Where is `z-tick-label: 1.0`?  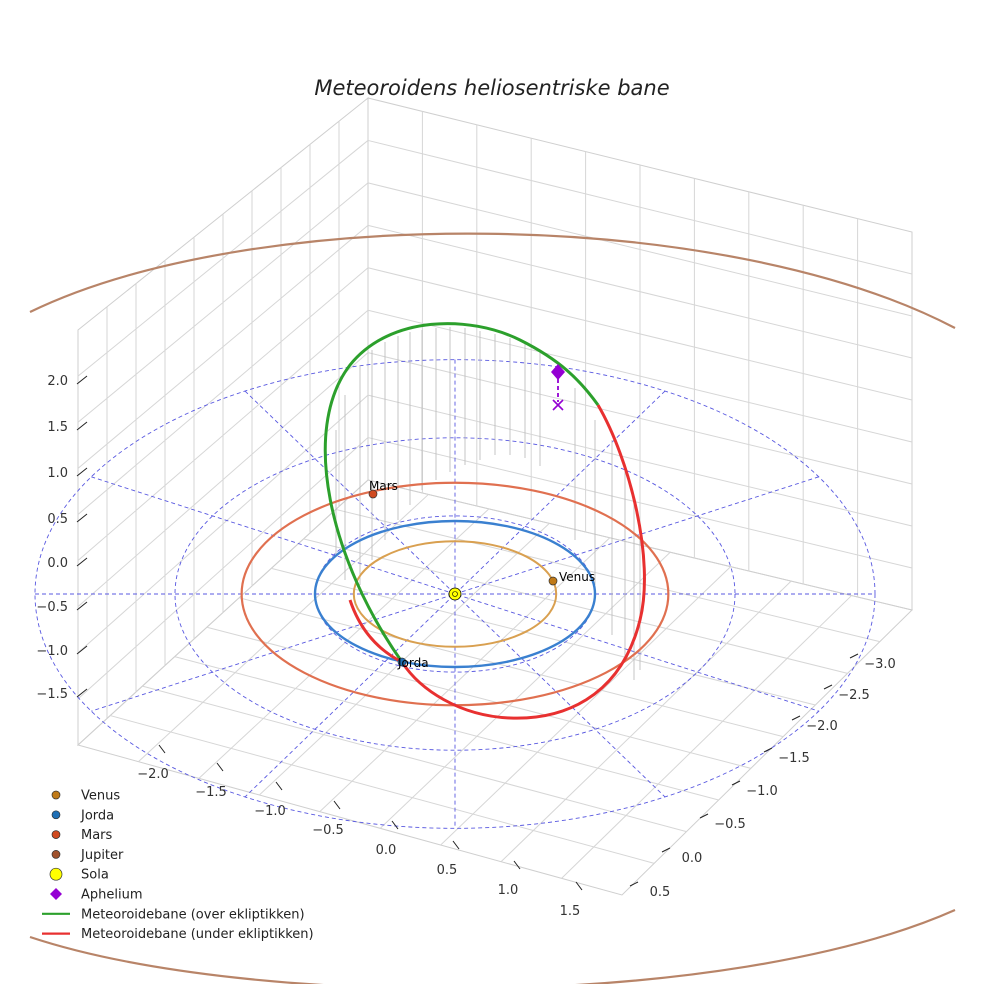
z-tick-label: 1.0 is located at coordinates (57, 473).